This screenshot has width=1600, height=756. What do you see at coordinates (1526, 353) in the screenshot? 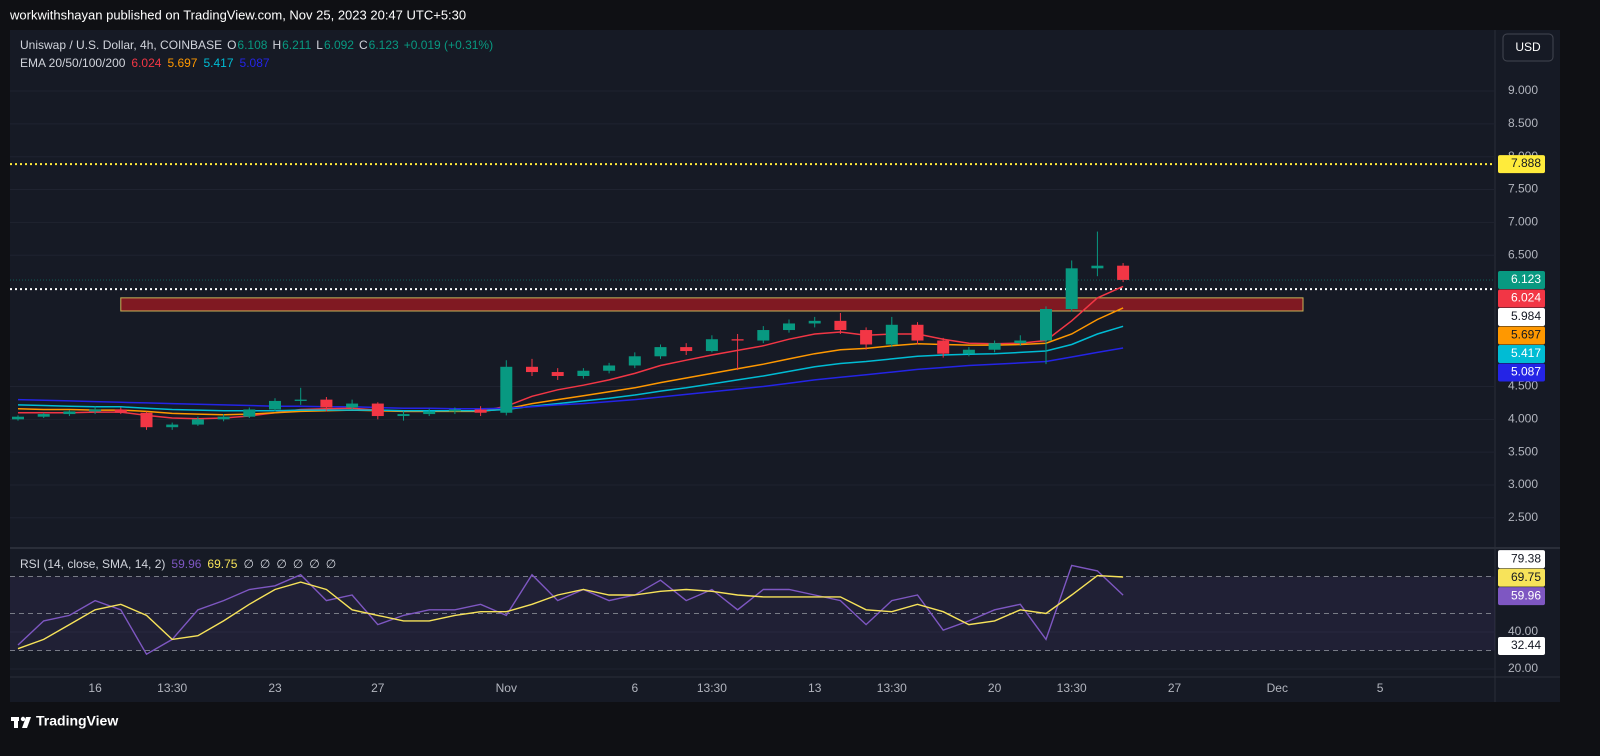
I see `price-label: 5.417` at bounding box center [1526, 353].